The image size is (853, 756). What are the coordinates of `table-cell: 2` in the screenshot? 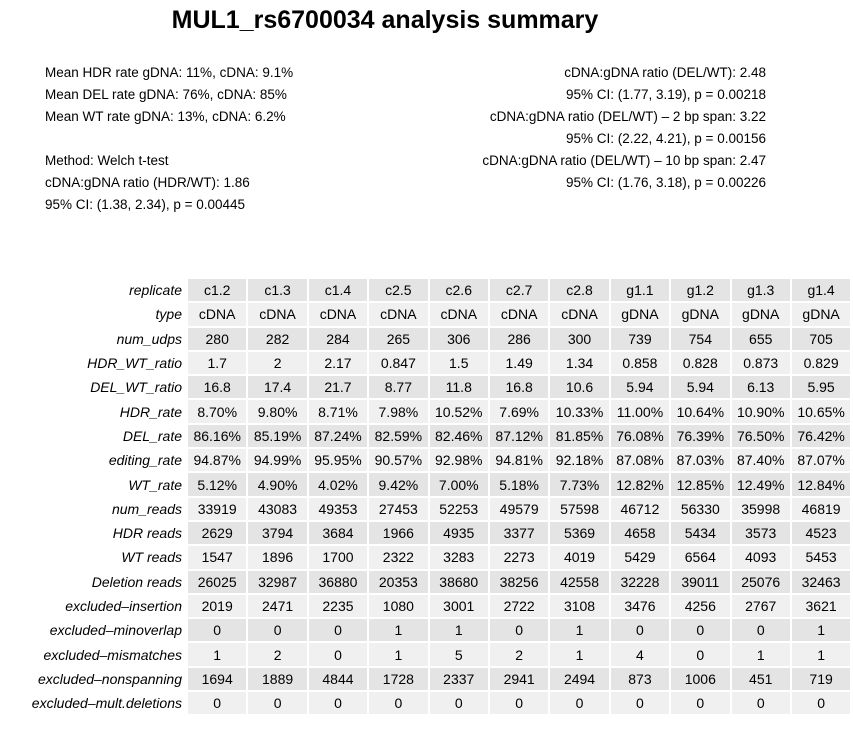 It's located at (519, 654).